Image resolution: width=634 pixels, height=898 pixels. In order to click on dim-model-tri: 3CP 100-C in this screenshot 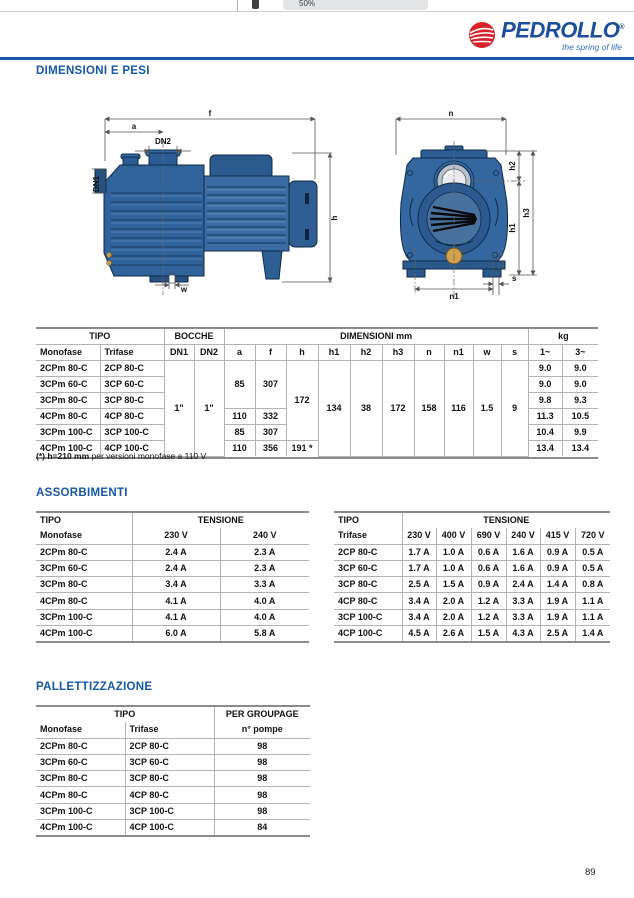, I will do `click(132, 432)`.